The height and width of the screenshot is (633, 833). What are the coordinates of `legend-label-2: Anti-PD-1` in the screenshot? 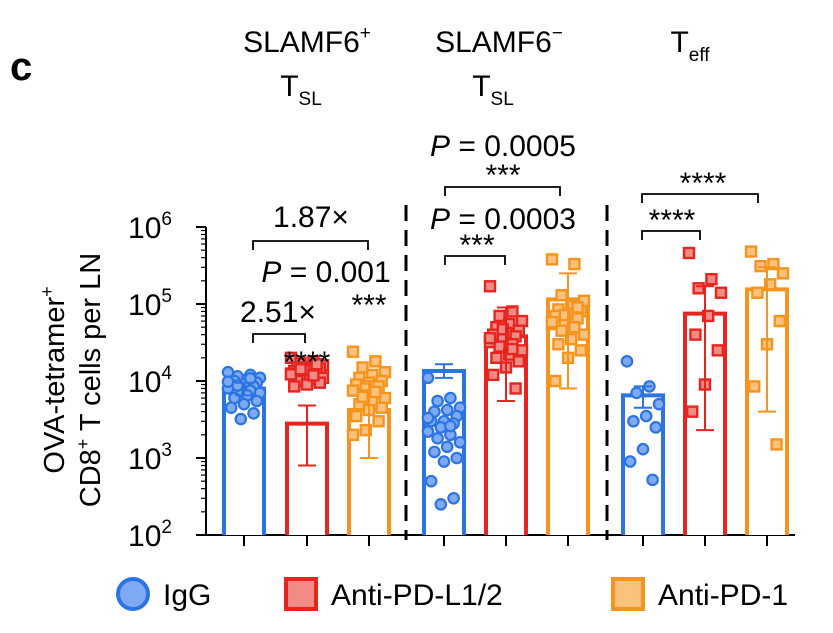 It's located at (723, 595).